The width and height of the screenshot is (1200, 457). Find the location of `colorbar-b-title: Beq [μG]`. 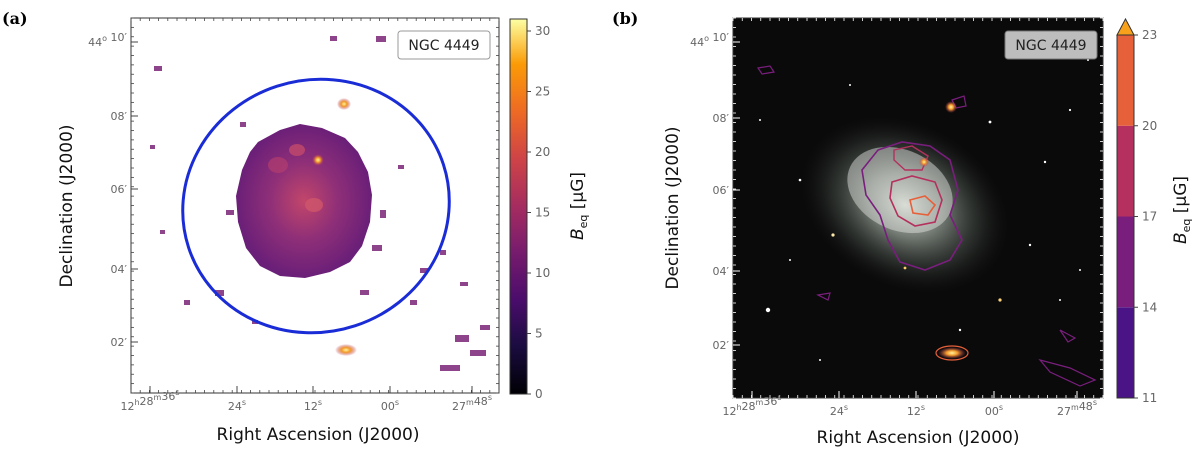

colorbar-b-title: Beq [μG] is located at coordinates (1182, 210).